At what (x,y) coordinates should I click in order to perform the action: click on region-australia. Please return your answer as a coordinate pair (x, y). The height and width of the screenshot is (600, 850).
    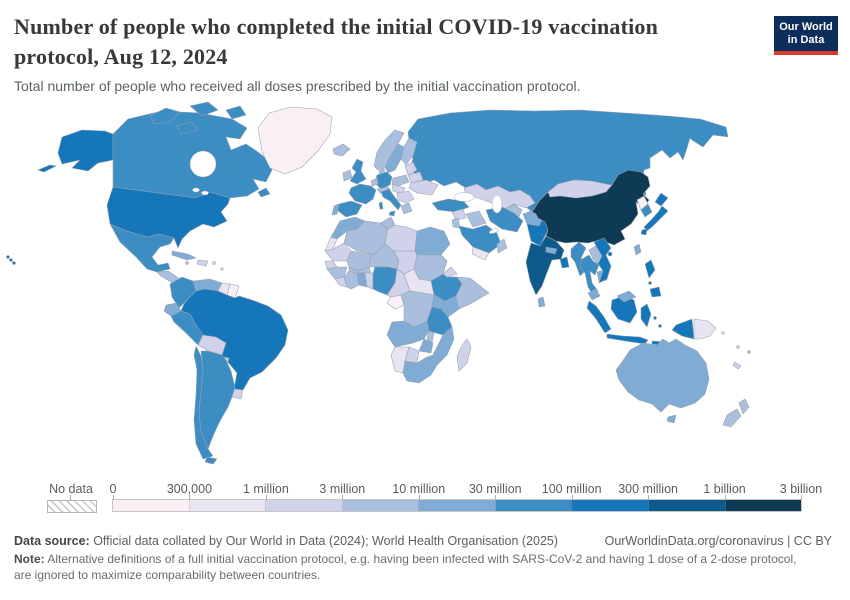
    Looking at the image, I should click on (662, 375).